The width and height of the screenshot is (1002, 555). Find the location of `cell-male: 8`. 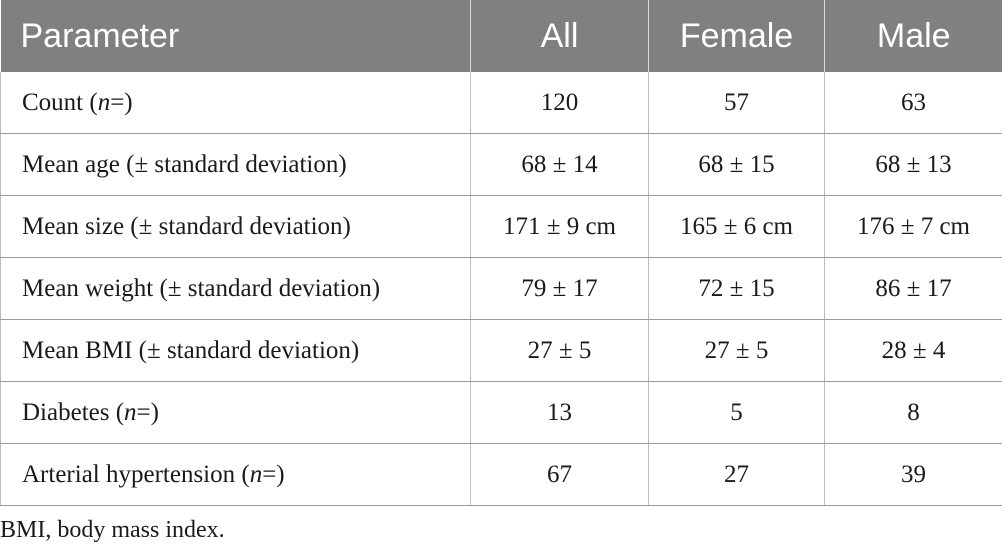

cell-male: 8 is located at coordinates (913, 412).